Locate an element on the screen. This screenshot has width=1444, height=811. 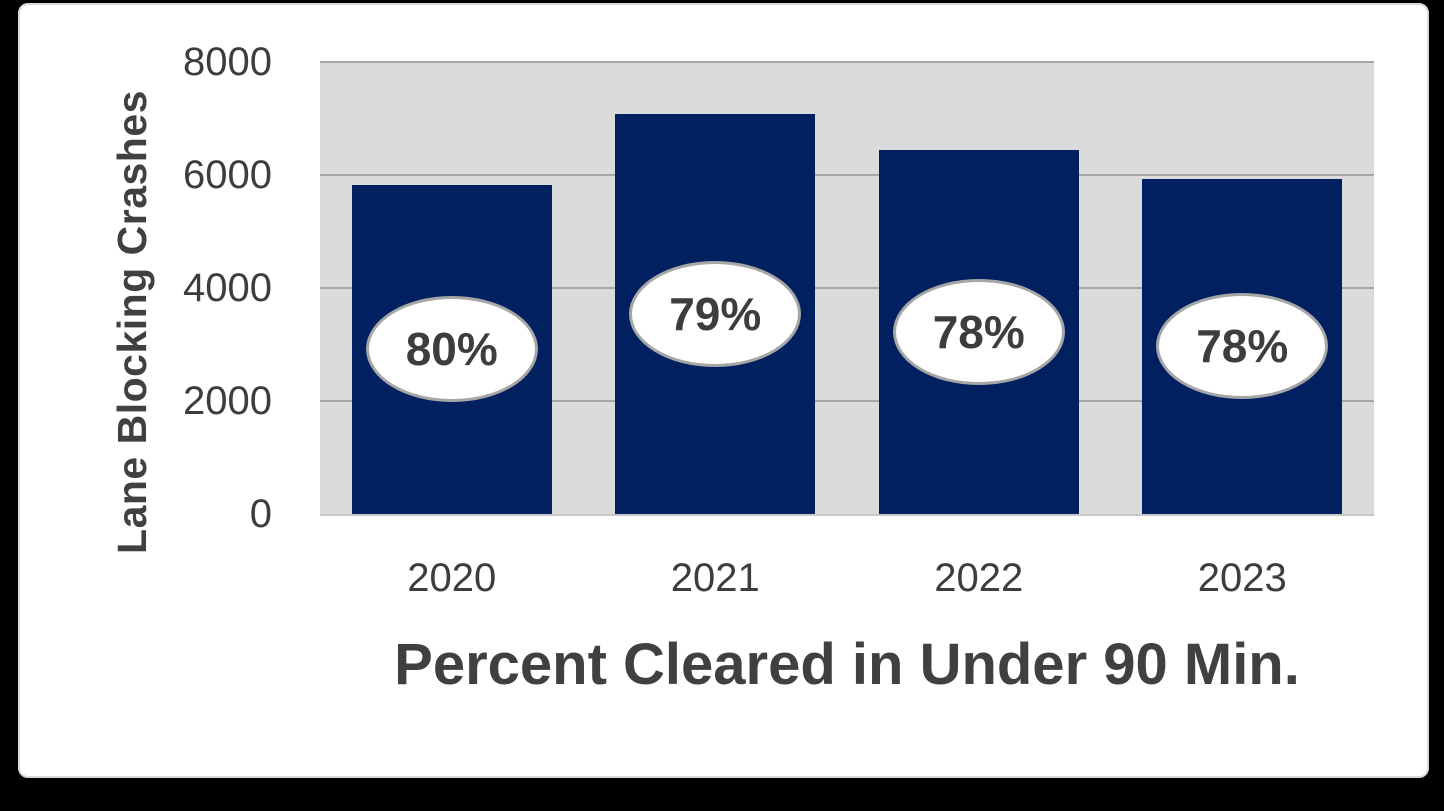
bar-2020: 80% is located at coordinates (451, 349).